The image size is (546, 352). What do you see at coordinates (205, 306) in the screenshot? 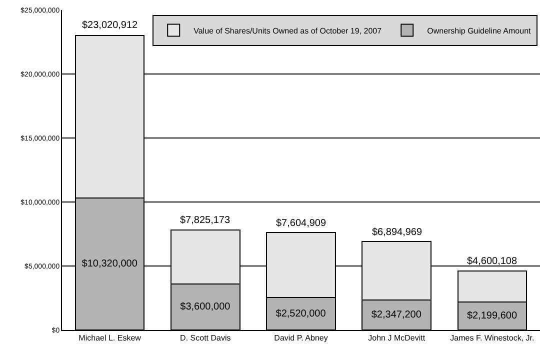
I see `data-label: $3,600,000` at bounding box center [205, 306].